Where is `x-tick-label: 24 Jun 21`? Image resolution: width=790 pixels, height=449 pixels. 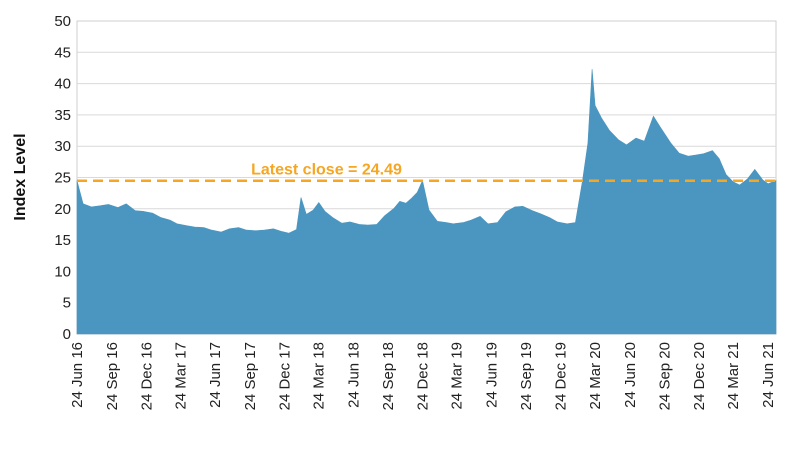
x-tick-label: 24 Jun 21 is located at coordinates (768, 375).